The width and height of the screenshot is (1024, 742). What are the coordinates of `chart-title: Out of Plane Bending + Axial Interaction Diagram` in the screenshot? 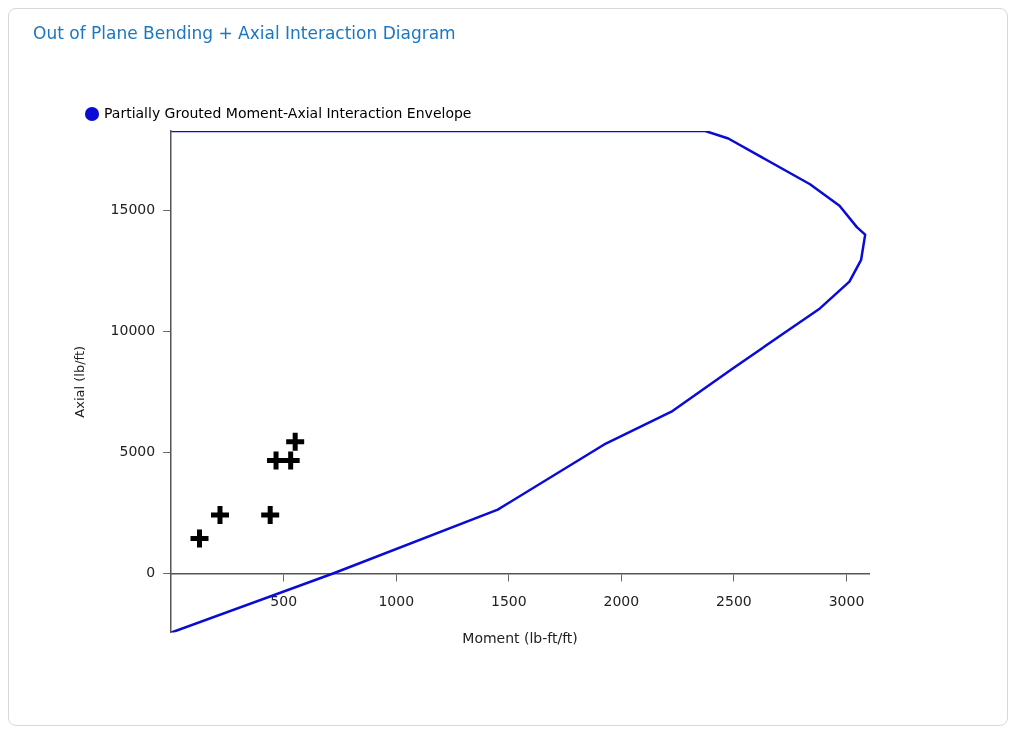 It's located at (244, 33).